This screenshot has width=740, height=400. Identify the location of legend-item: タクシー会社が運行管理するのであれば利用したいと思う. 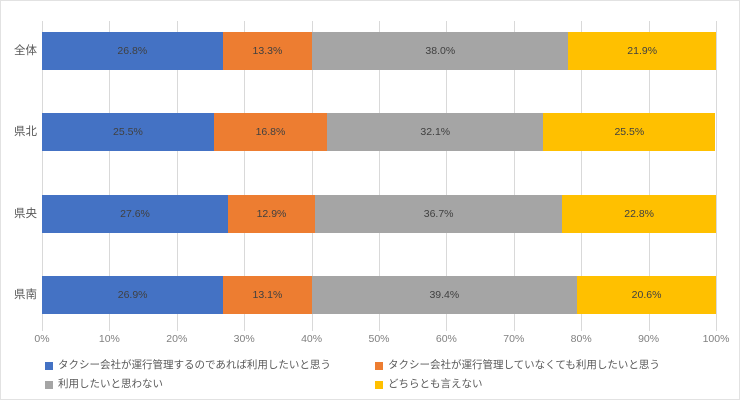
(210, 365).